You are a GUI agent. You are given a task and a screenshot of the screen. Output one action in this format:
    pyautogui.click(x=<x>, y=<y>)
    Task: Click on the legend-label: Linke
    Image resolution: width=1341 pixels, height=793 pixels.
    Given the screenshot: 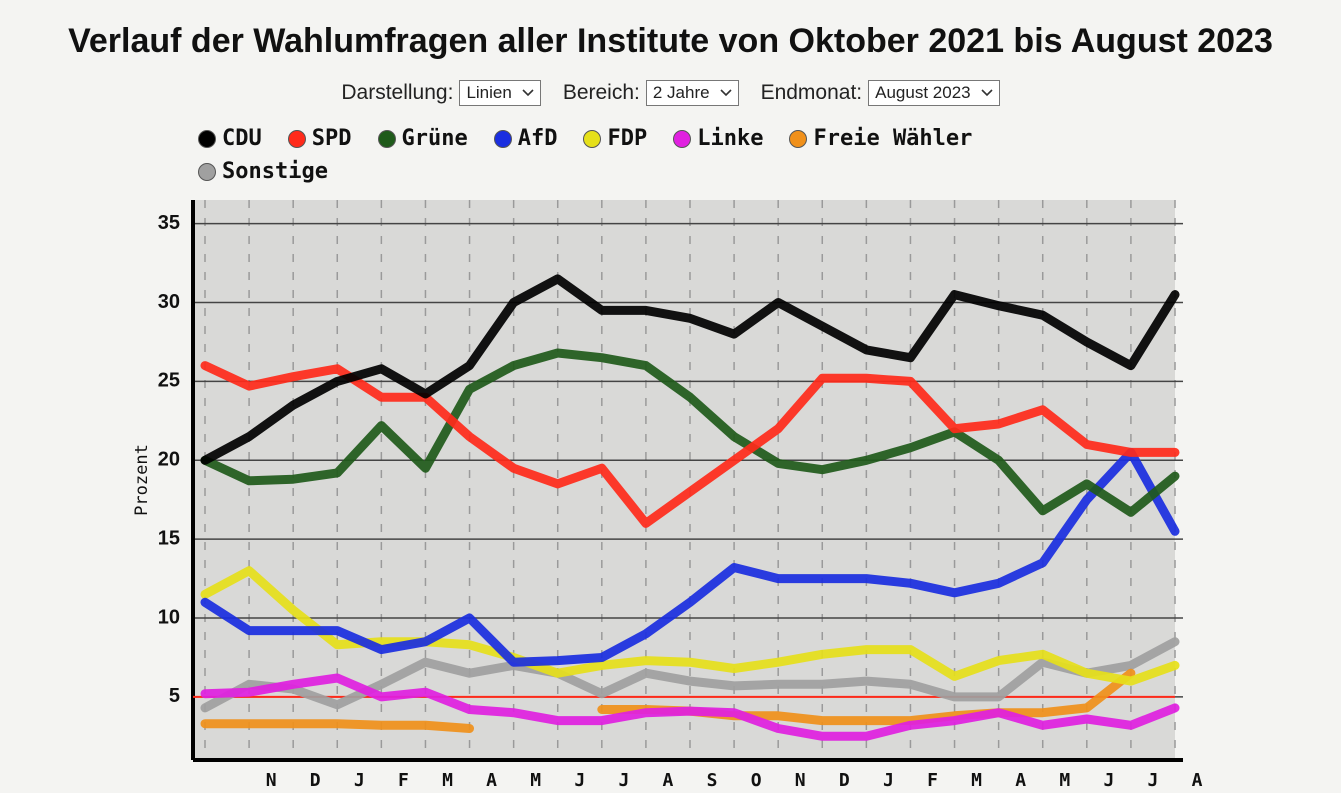 What is the action you would take?
    pyautogui.click(x=730, y=138)
    